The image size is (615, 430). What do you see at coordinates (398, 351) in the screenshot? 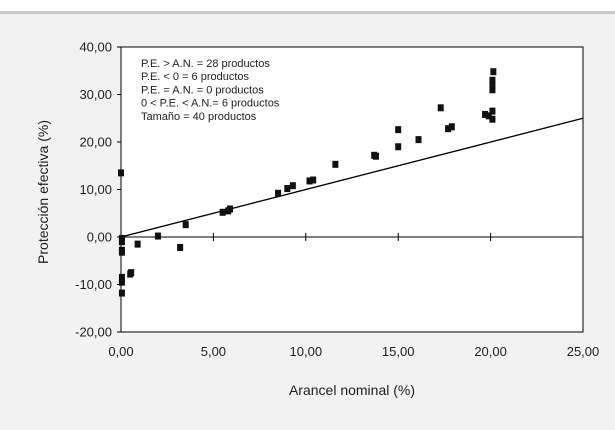
I see `x-tick-label: 15,00` at bounding box center [398, 351].